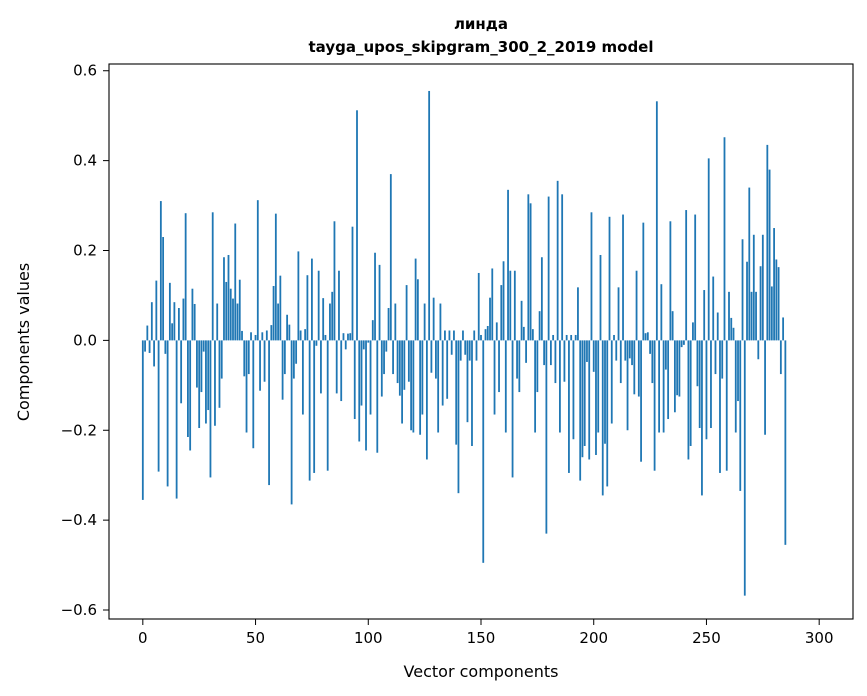  Describe the element at coordinates (819, 638) in the screenshot. I see `x-tick-label: 300` at that location.